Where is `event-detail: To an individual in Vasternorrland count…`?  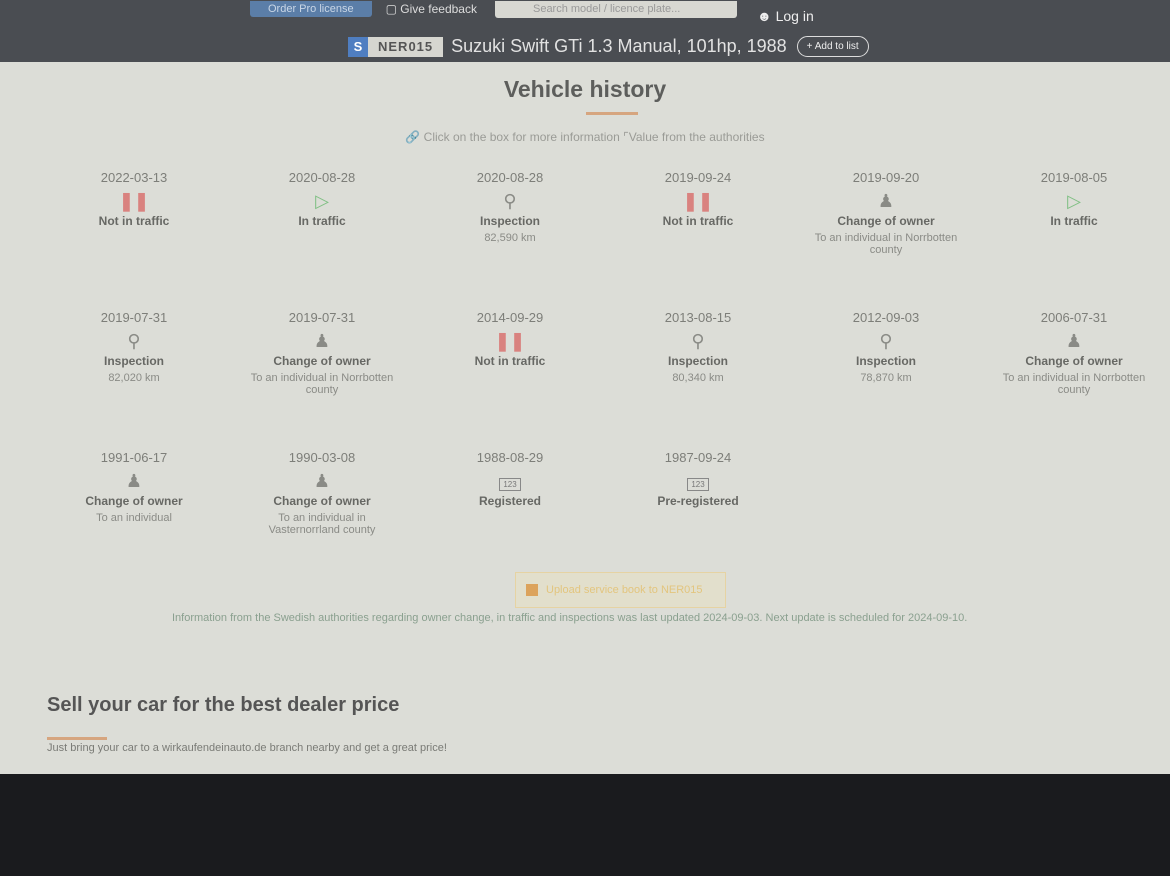 event-detail: To an individual in Vasternorrland count… is located at coordinates (322, 524).